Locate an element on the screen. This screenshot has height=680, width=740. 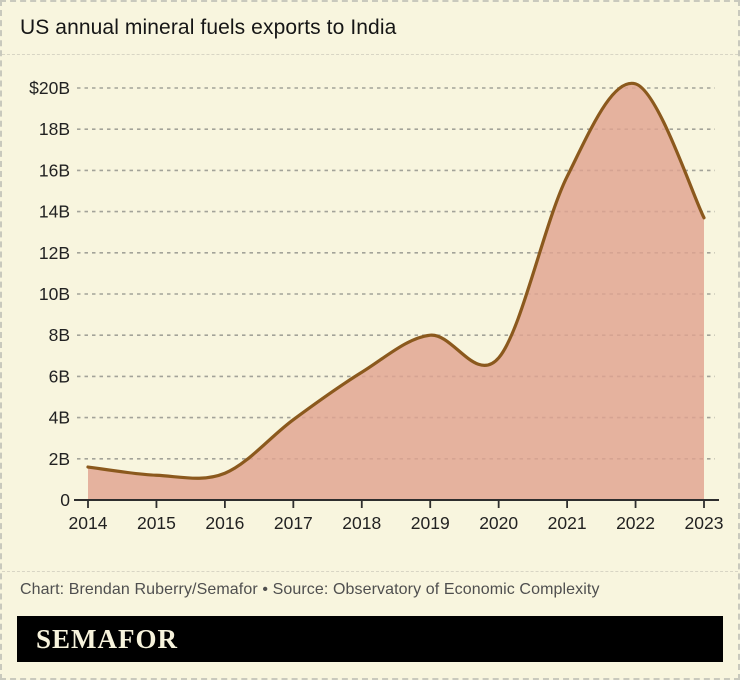
x-tick-label: 2022 is located at coordinates (635, 523).